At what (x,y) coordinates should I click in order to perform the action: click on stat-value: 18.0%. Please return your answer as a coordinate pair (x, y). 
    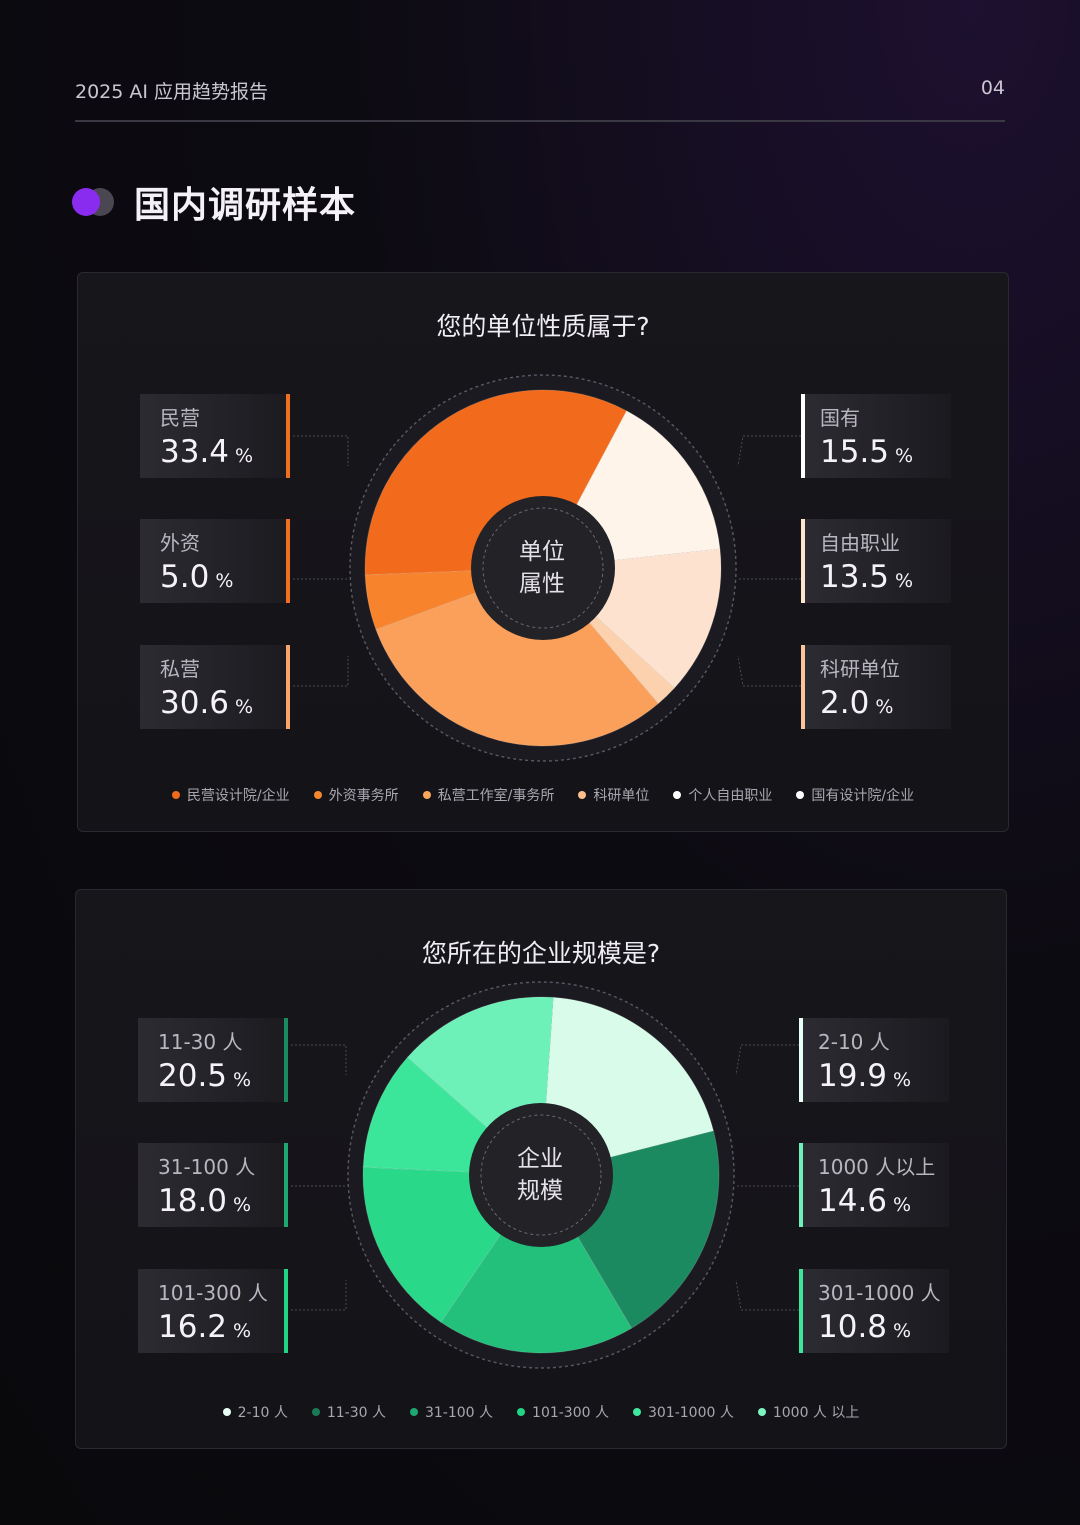
    Looking at the image, I should click on (205, 1201).